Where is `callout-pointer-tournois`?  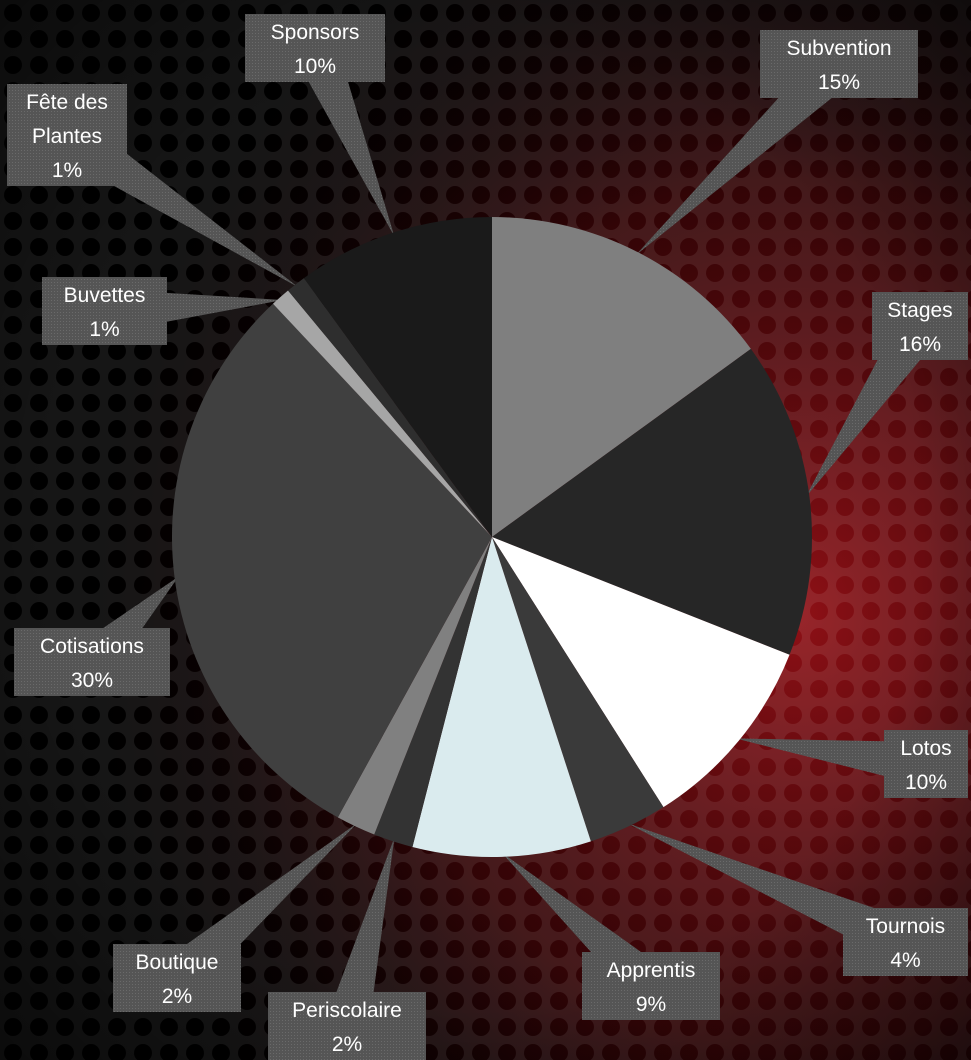 callout-pointer-tournois is located at coordinates (770, 892).